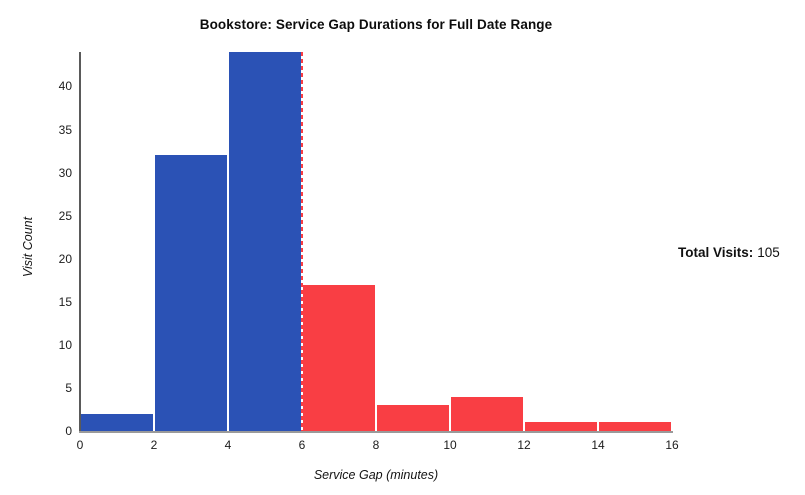 The width and height of the screenshot is (805, 495). I want to click on y-axis-title: Visit Count, so click(28, 247).